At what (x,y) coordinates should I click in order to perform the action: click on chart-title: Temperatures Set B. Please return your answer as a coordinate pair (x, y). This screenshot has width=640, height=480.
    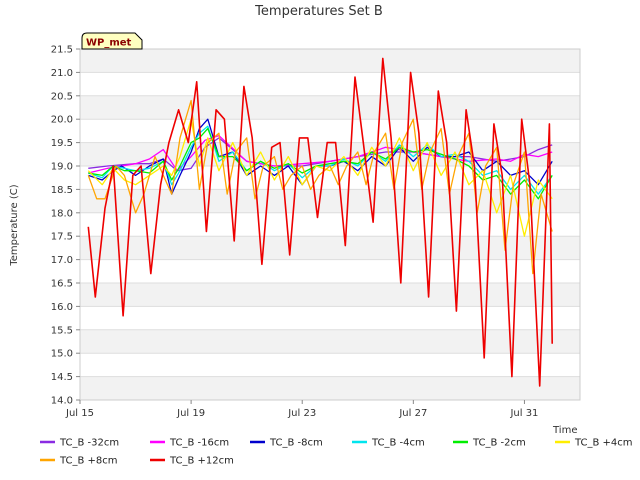
    Looking at the image, I should click on (318, 11).